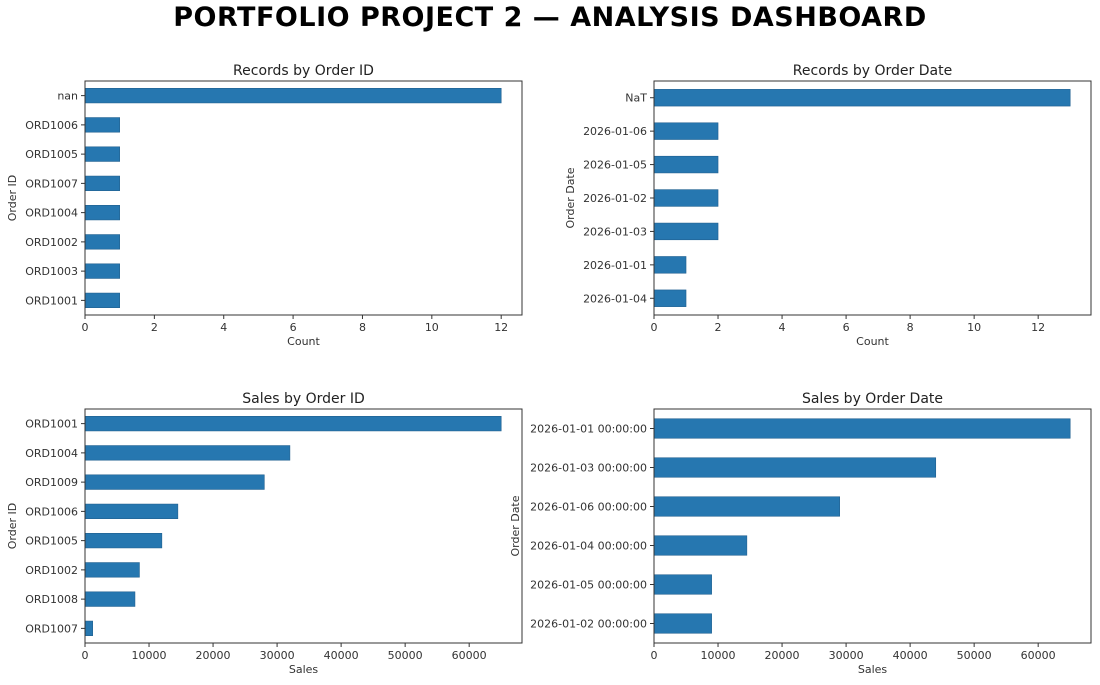 Image resolution: width=1100 pixels, height=685 pixels. Describe the element at coordinates (615, 198) in the screenshot. I see `y-tick-label: 2026-01-02` at that location.